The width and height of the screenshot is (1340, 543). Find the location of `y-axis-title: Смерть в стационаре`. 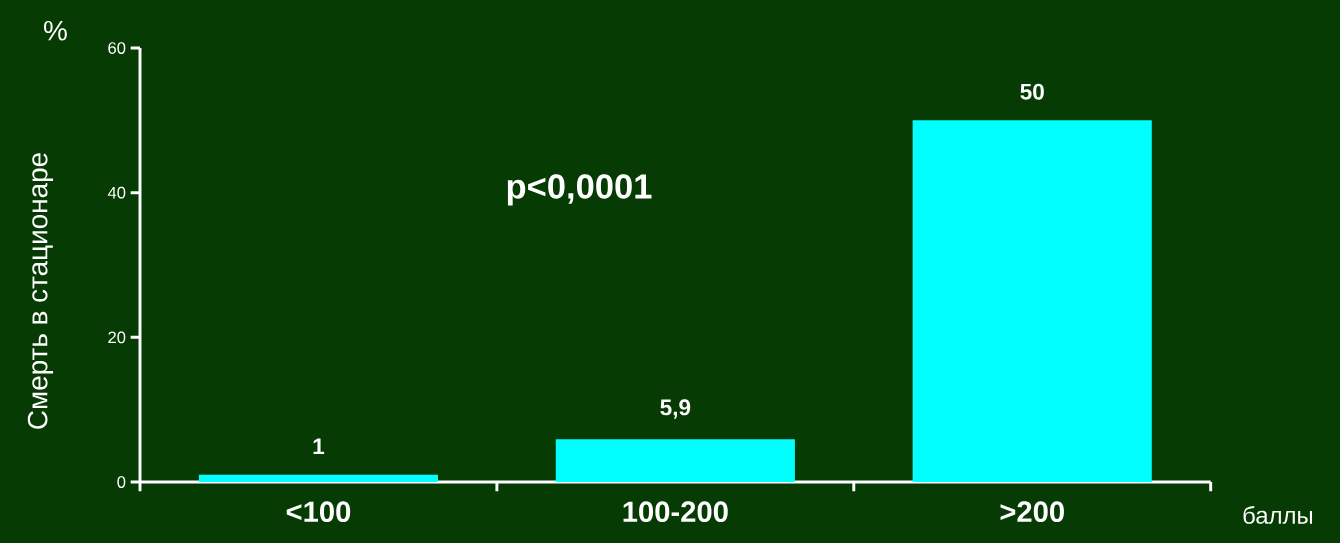

y-axis-title: Смерть в стационаре is located at coordinates (40, 291).